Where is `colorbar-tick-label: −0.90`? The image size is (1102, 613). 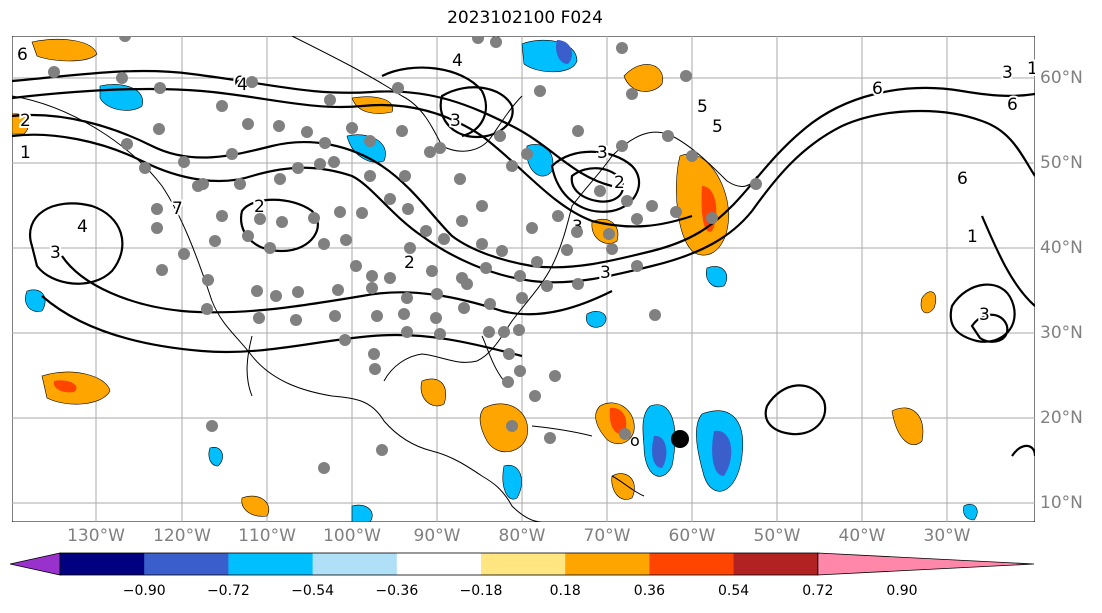
colorbar-tick-label: −0.90 is located at coordinates (144, 591).